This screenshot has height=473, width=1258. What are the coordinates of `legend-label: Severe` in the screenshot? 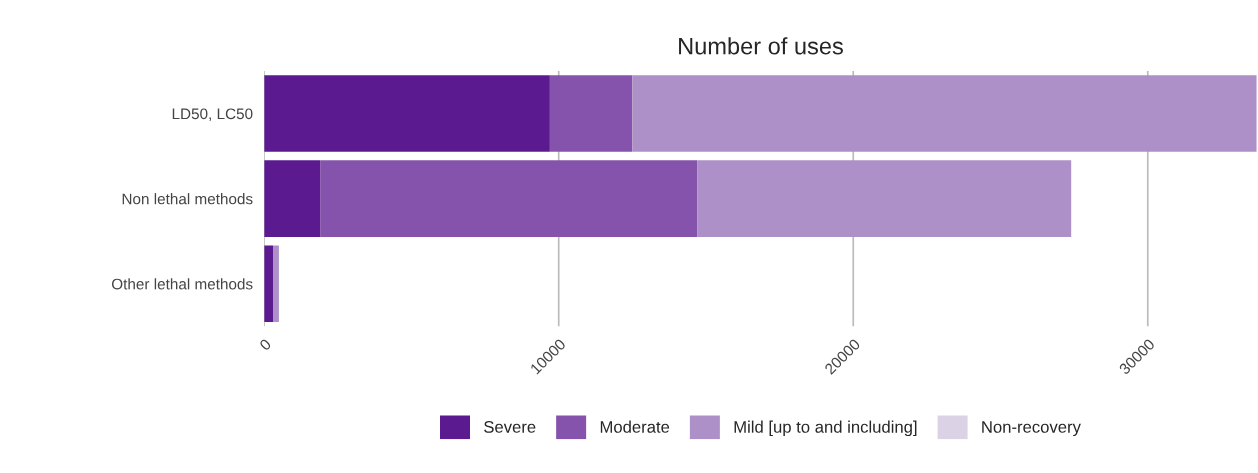 It's located at (510, 427).